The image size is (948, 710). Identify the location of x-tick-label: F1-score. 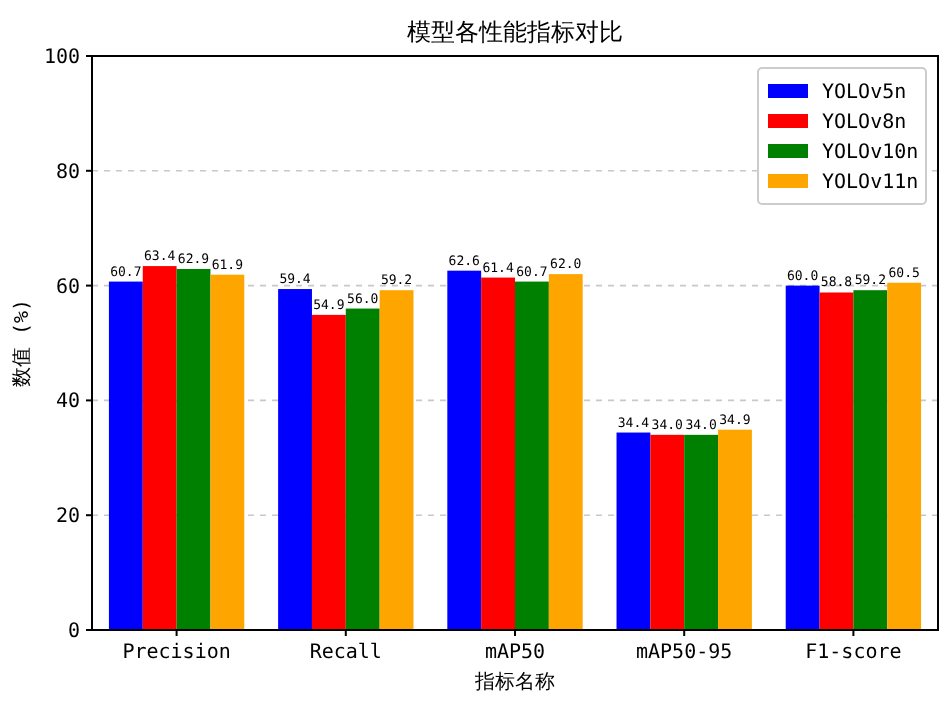
(853, 653).